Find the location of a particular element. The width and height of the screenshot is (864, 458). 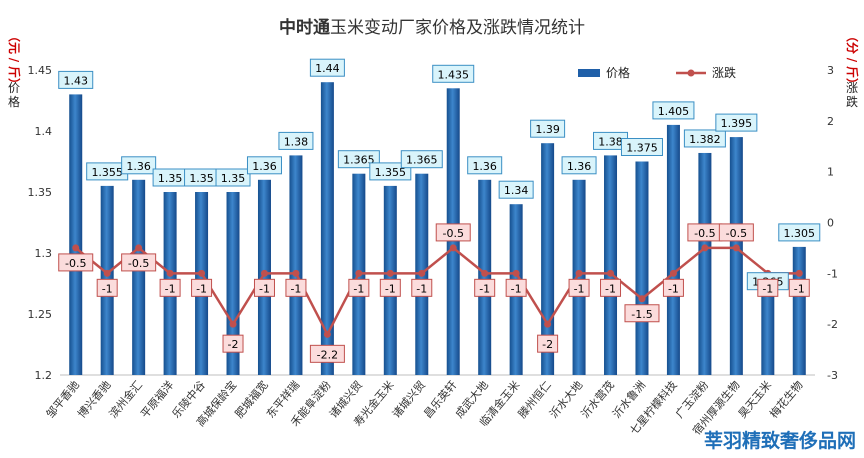

y-right-tick-label: -2 is located at coordinates (832, 324).